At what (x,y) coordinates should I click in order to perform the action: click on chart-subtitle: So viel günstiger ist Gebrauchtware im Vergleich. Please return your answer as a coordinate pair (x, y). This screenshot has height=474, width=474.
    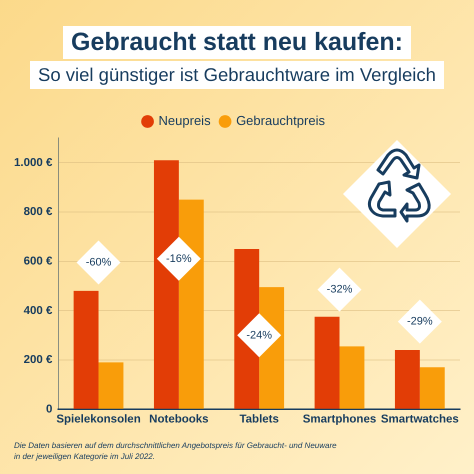
    Looking at the image, I should click on (237, 75).